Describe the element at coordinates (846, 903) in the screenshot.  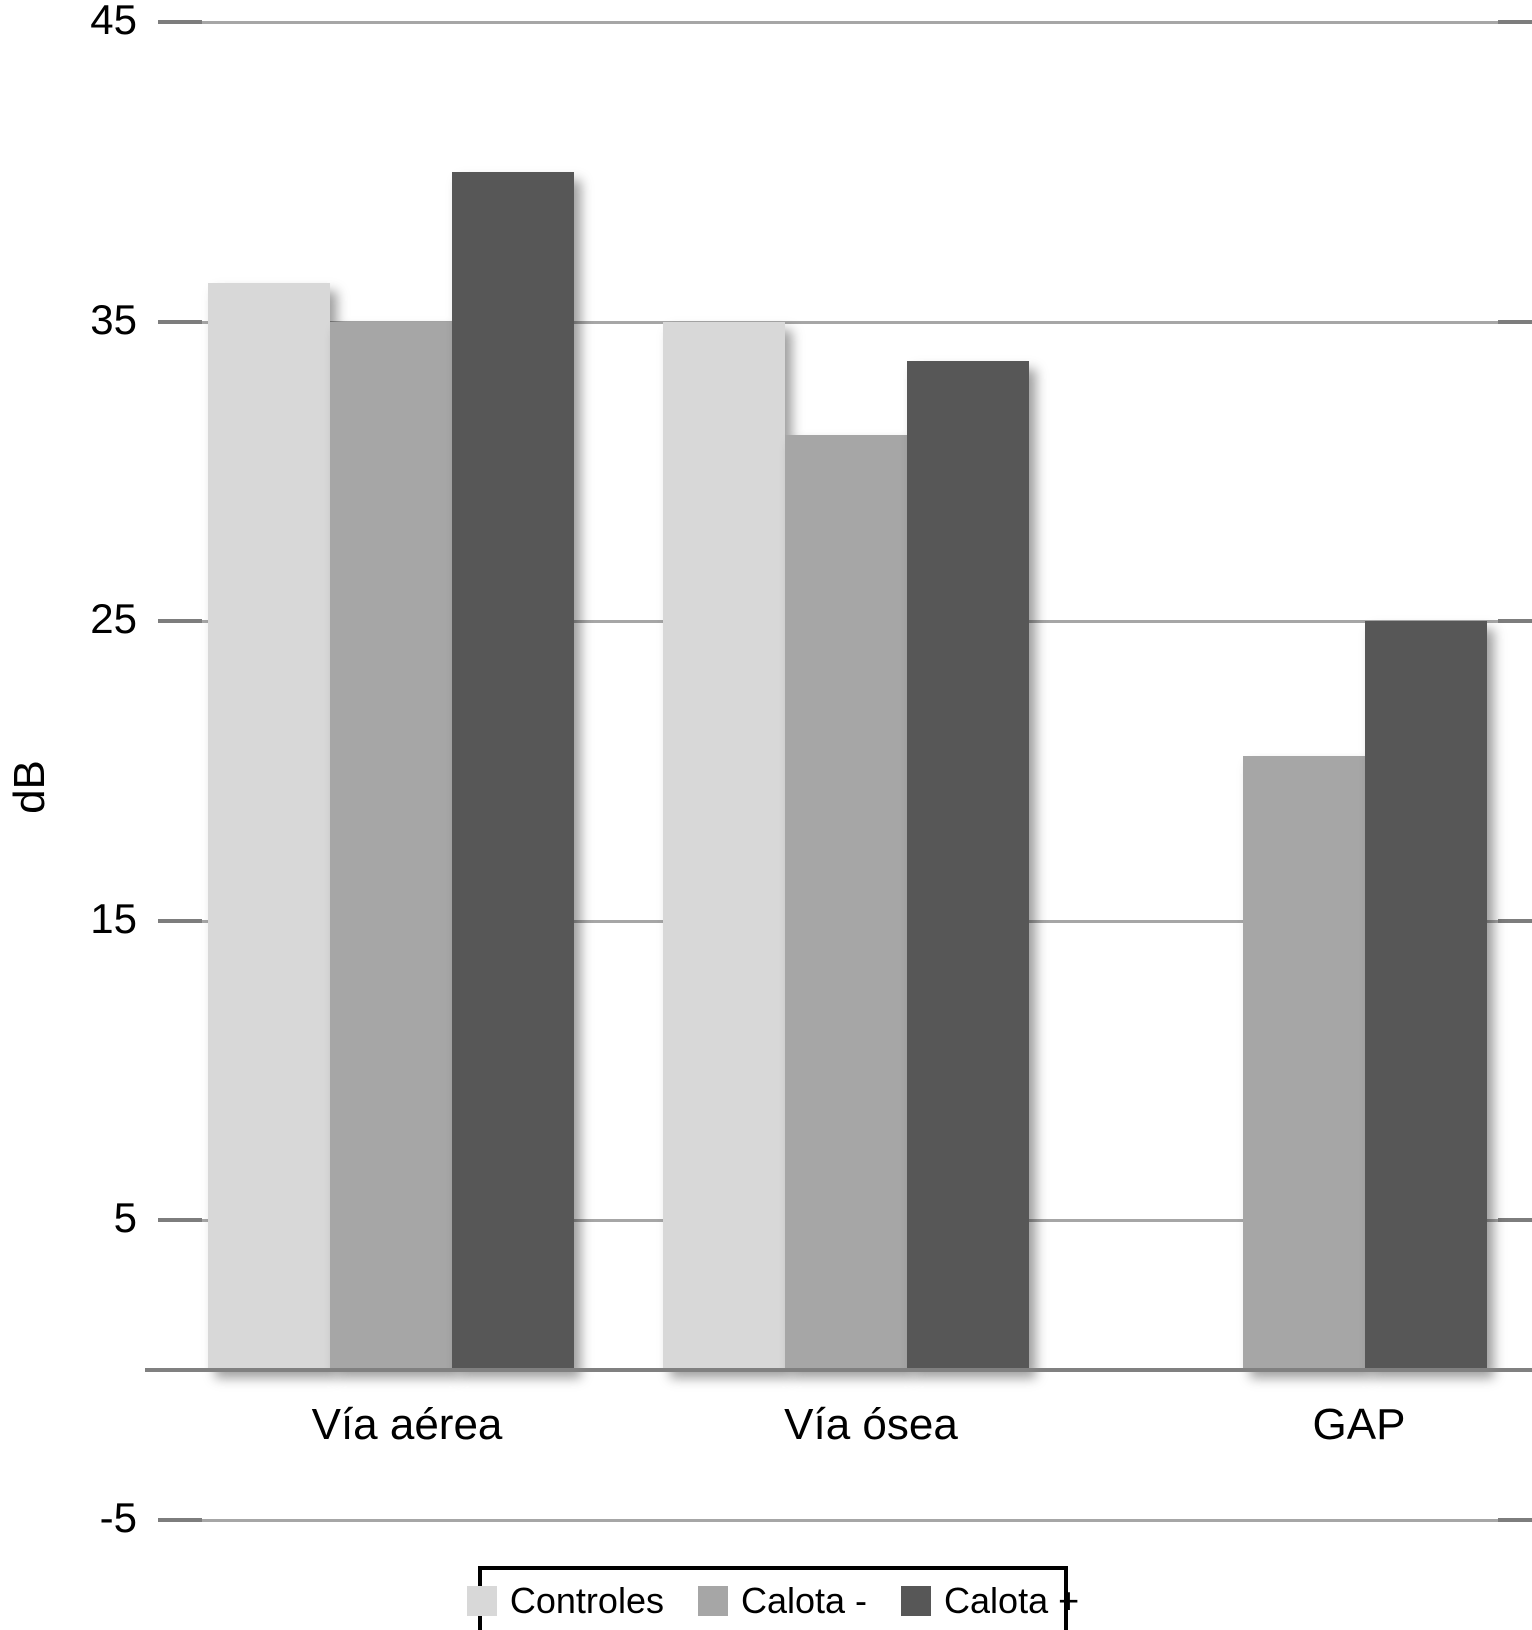
I see `bar-Calota--1` at that location.